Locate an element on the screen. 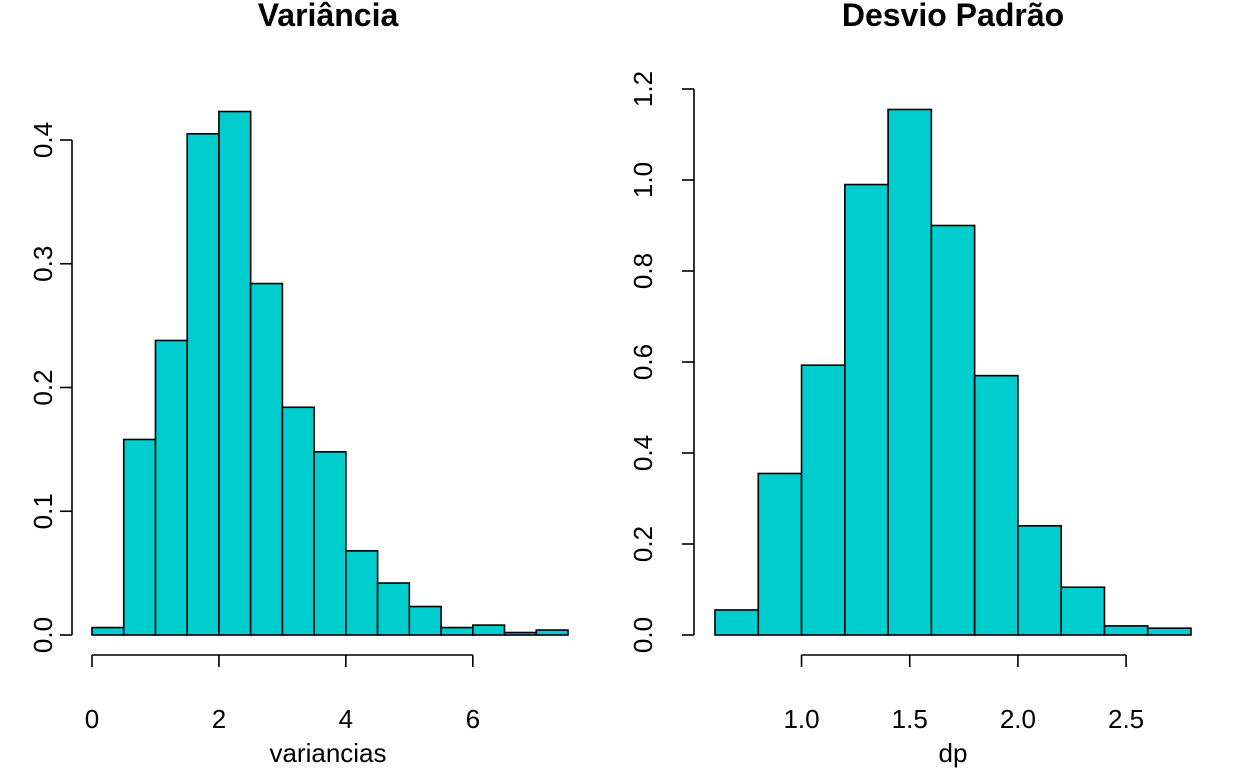  y-tick-label: 1.2 is located at coordinates (643, 89).